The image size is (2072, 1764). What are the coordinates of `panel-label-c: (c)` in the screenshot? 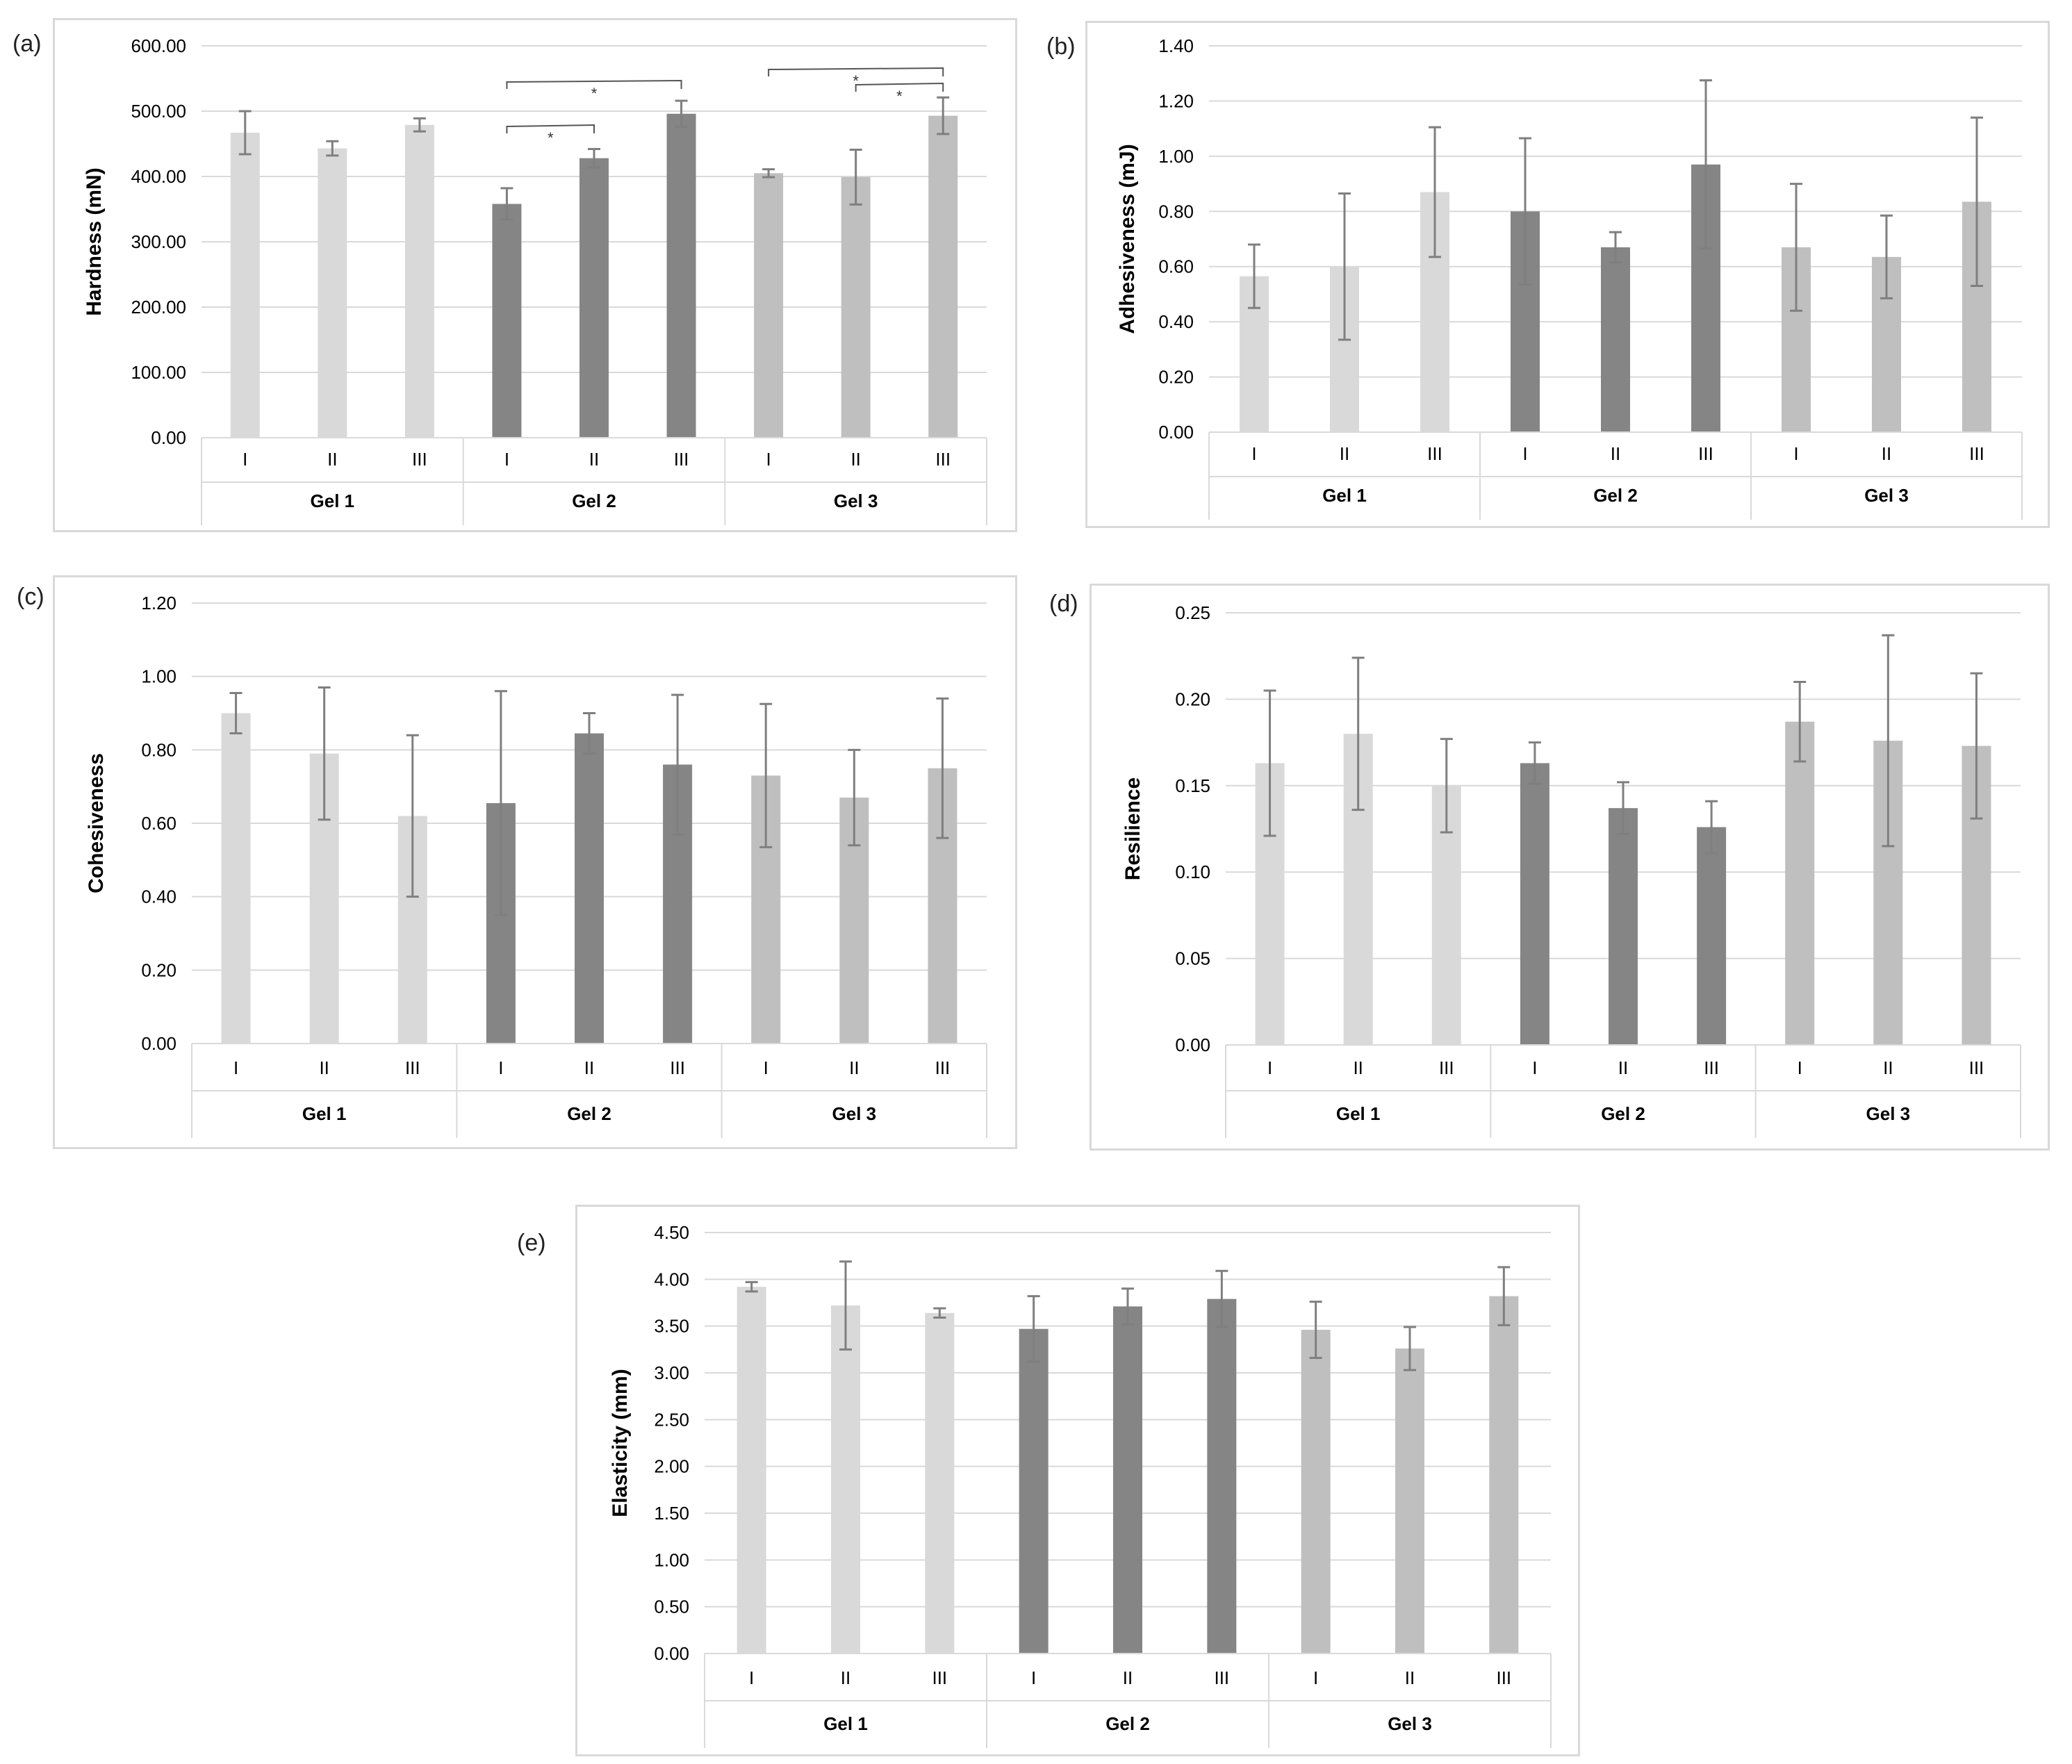 It's located at (31, 597).